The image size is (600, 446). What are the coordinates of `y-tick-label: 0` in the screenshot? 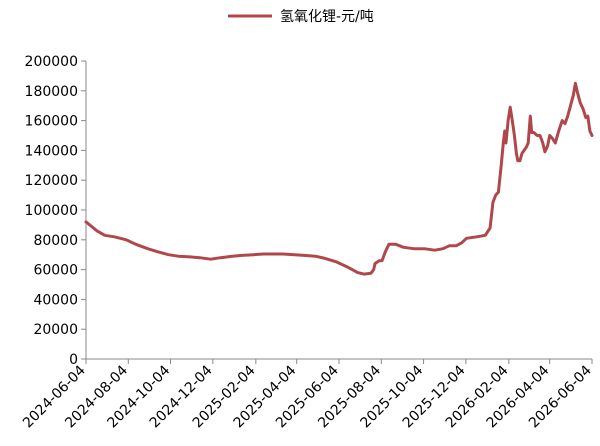 It's located at (73, 360).